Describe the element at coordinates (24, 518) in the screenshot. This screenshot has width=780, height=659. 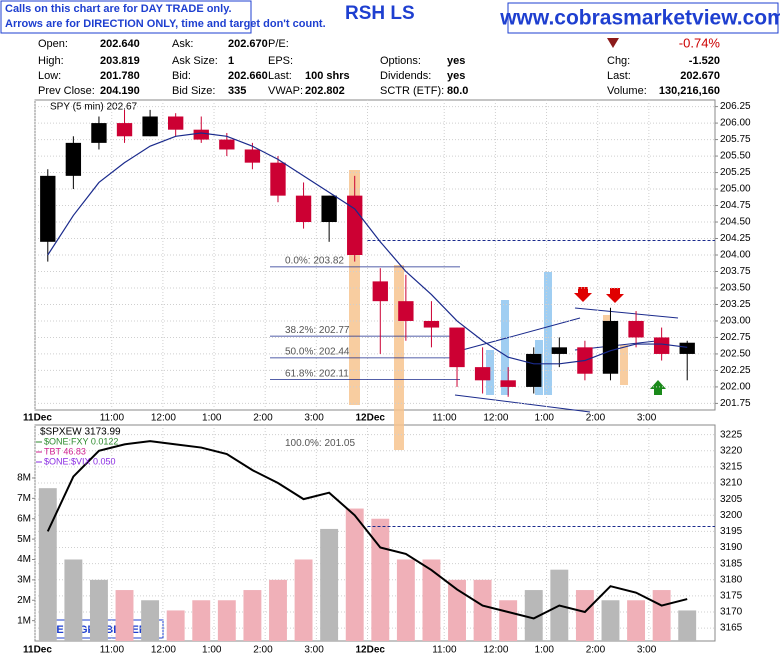
I see `volume-tick-label: 6M` at that location.